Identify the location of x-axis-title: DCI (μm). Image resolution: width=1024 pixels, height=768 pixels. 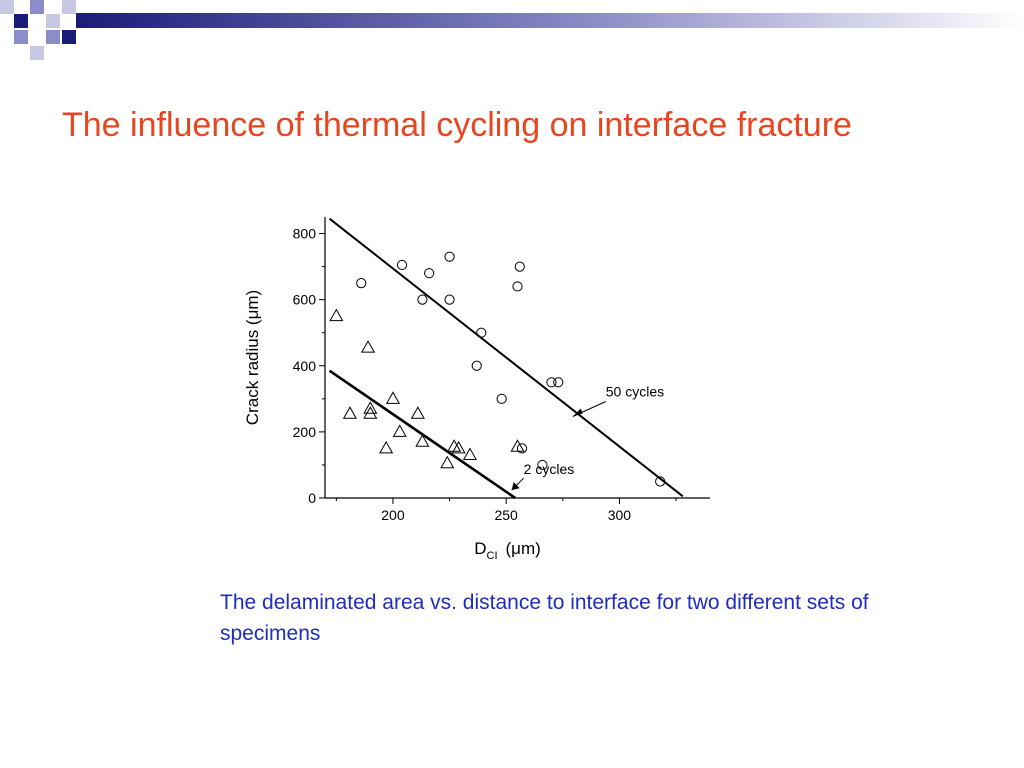
(507, 550).